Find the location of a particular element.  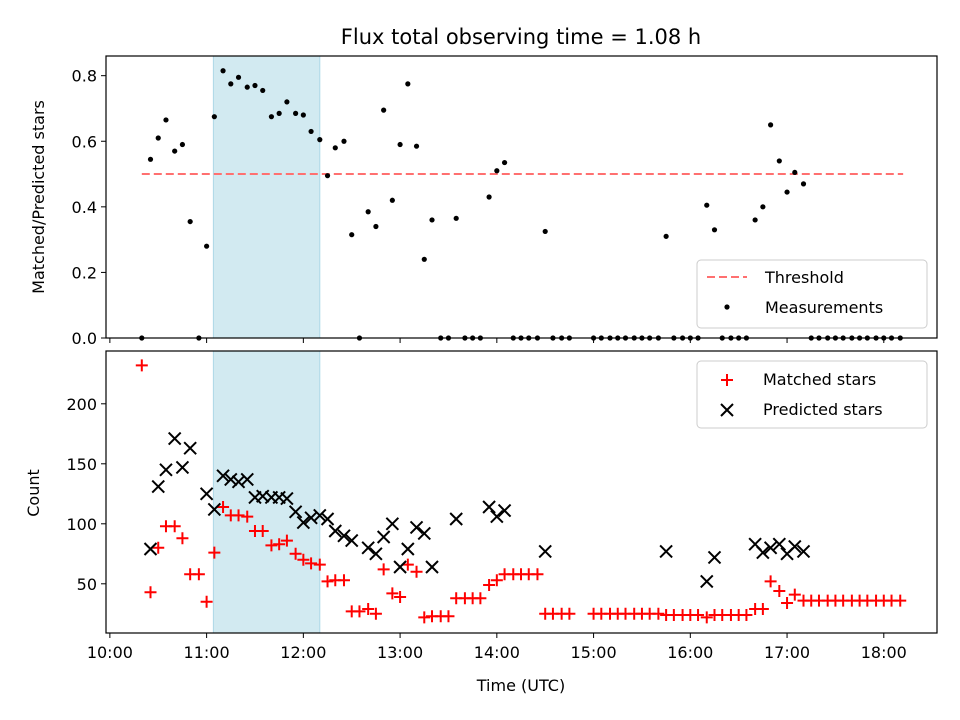

legend-predicted-label: Predicted stars is located at coordinates (823, 409).